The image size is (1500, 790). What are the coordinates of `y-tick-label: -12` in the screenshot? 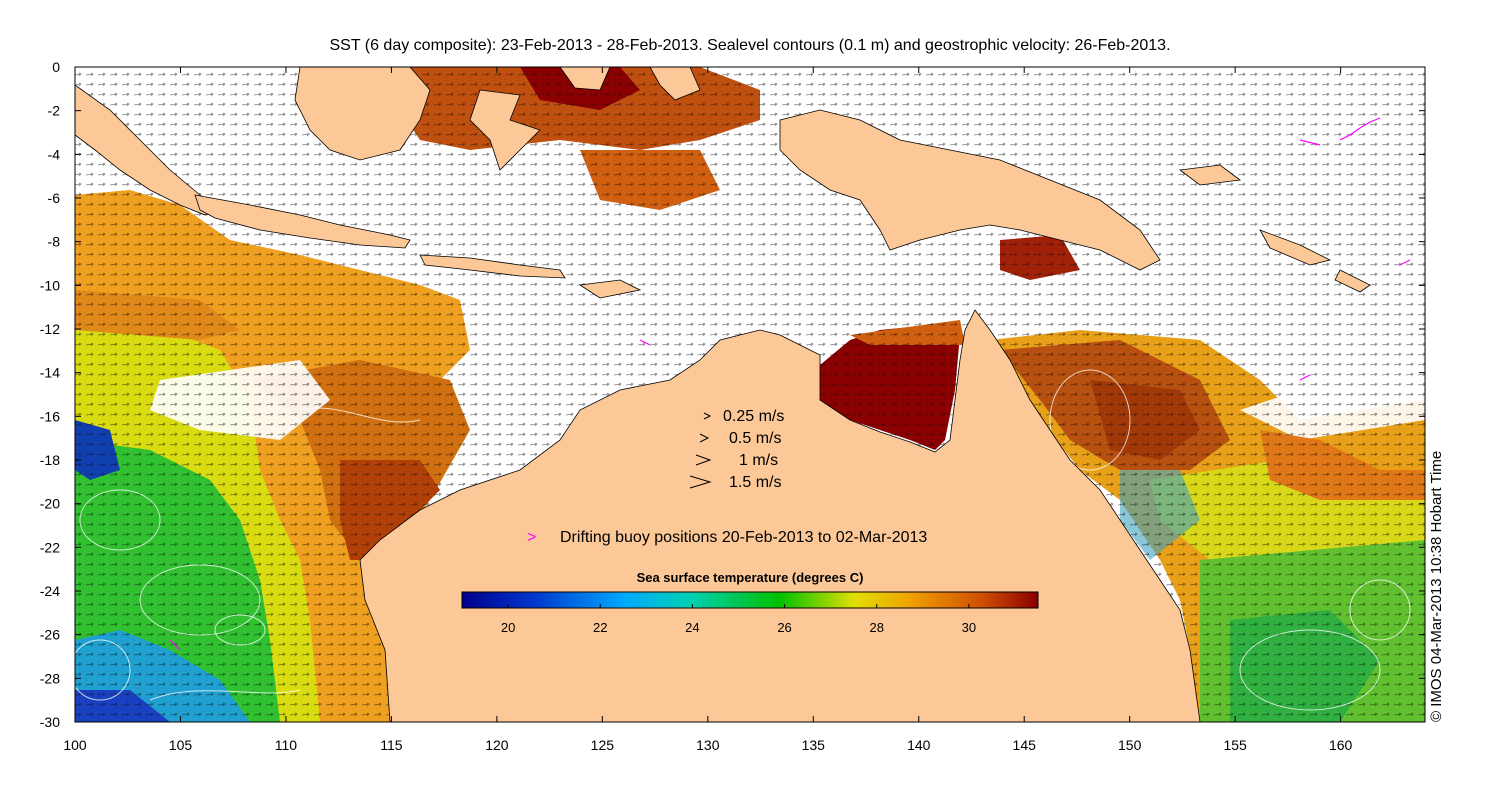 It's located at (50, 329).